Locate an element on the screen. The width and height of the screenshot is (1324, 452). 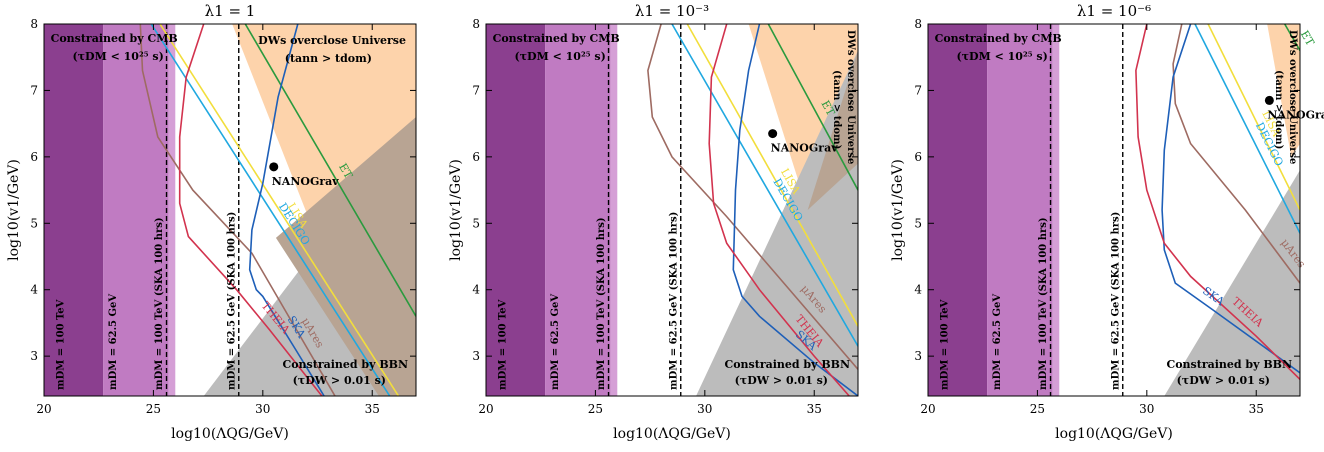
panel-title: λ1 = 10⁻⁶ is located at coordinates (1114, 11).